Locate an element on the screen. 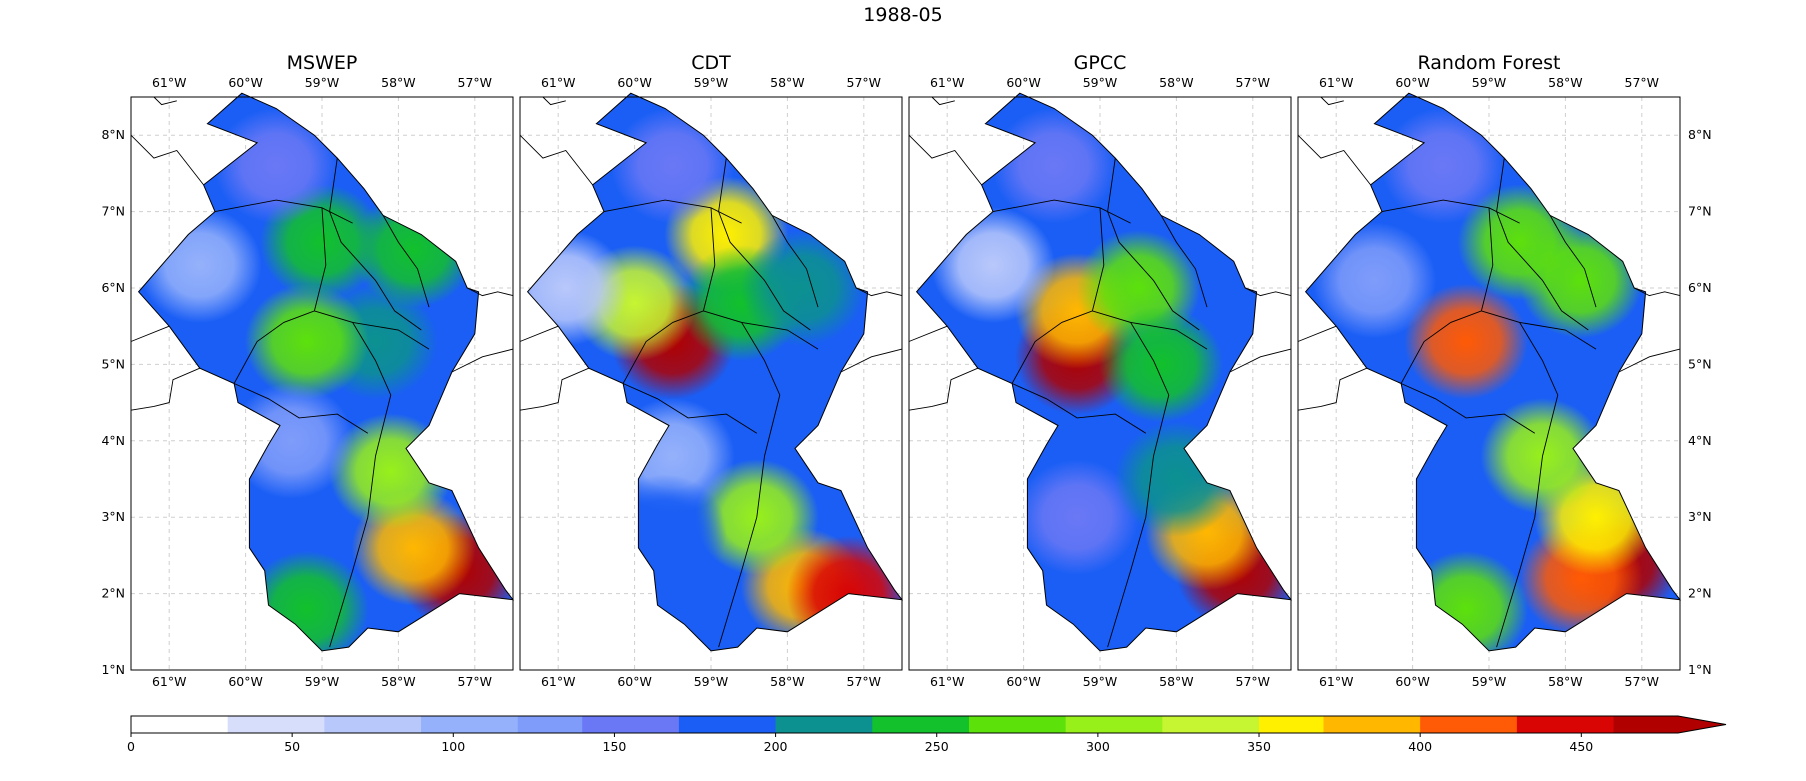  panel-title: CDT is located at coordinates (711, 63).